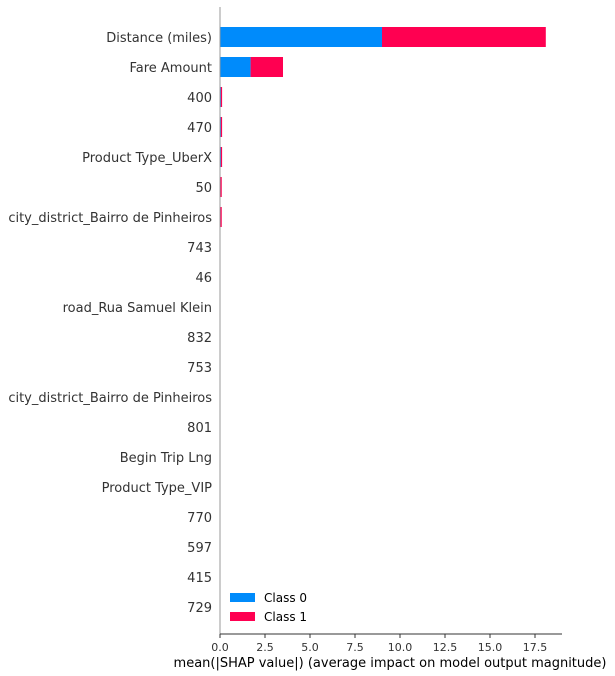 This screenshot has height=676, width=615. What do you see at coordinates (268, 607) in the screenshot?
I see `legend: Class 0 Class 1` at bounding box center [268, 607].